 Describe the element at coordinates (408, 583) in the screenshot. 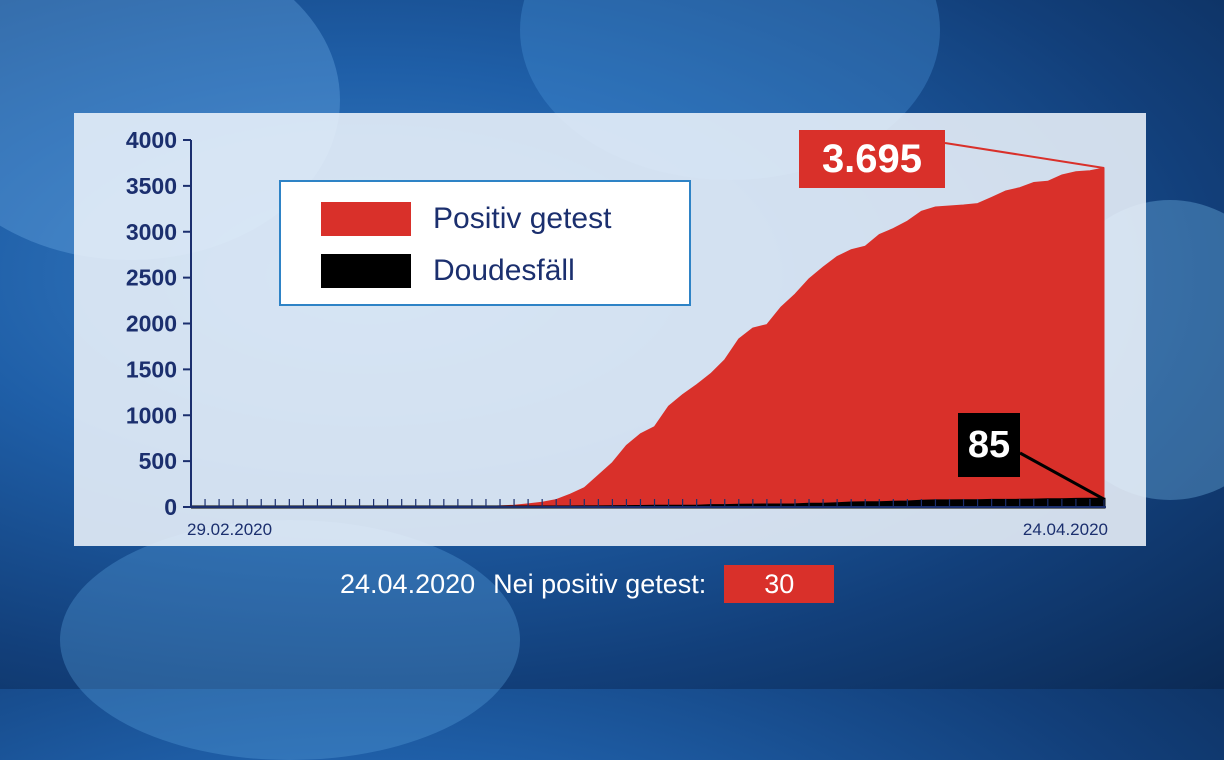

I see `footer-date: 24.04.2020` at that location.